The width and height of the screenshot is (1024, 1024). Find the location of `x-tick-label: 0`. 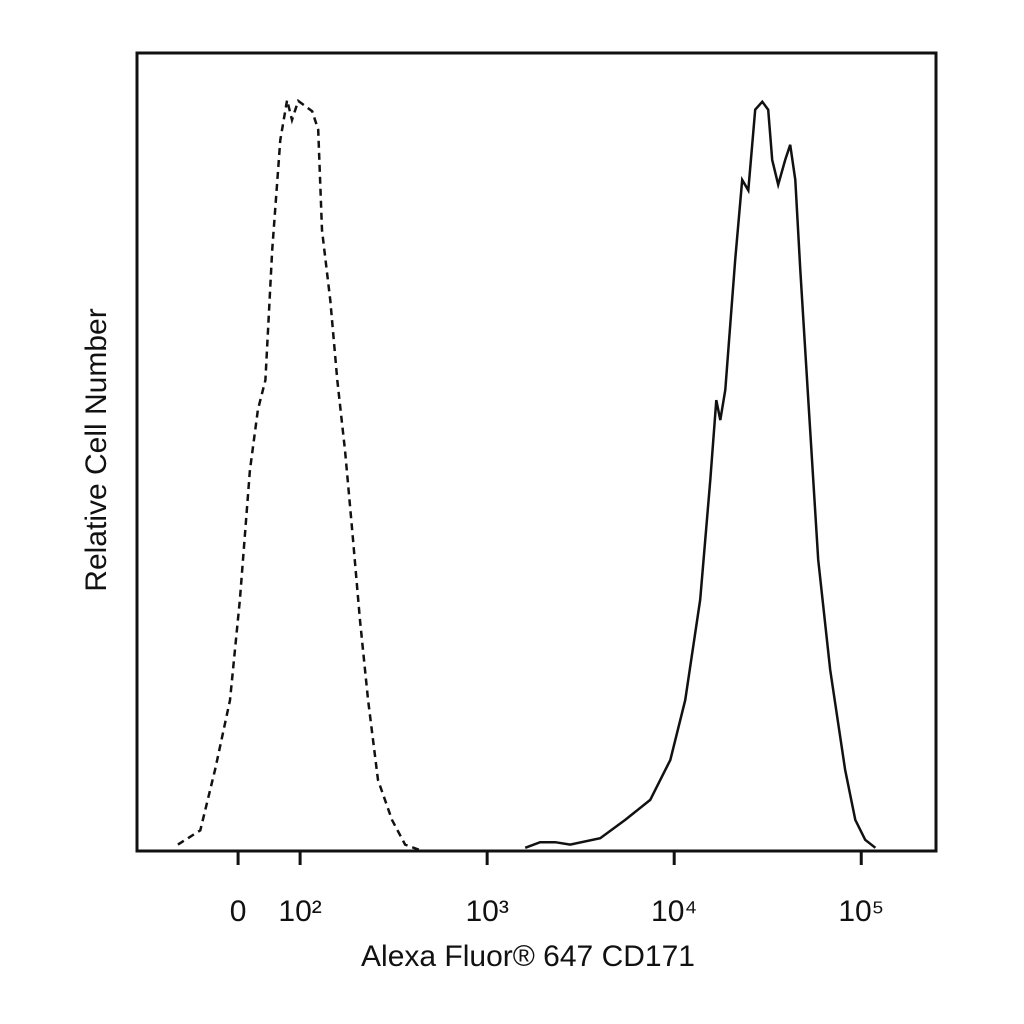

x-tick-label: 0 is located at coordinates (238, 911).